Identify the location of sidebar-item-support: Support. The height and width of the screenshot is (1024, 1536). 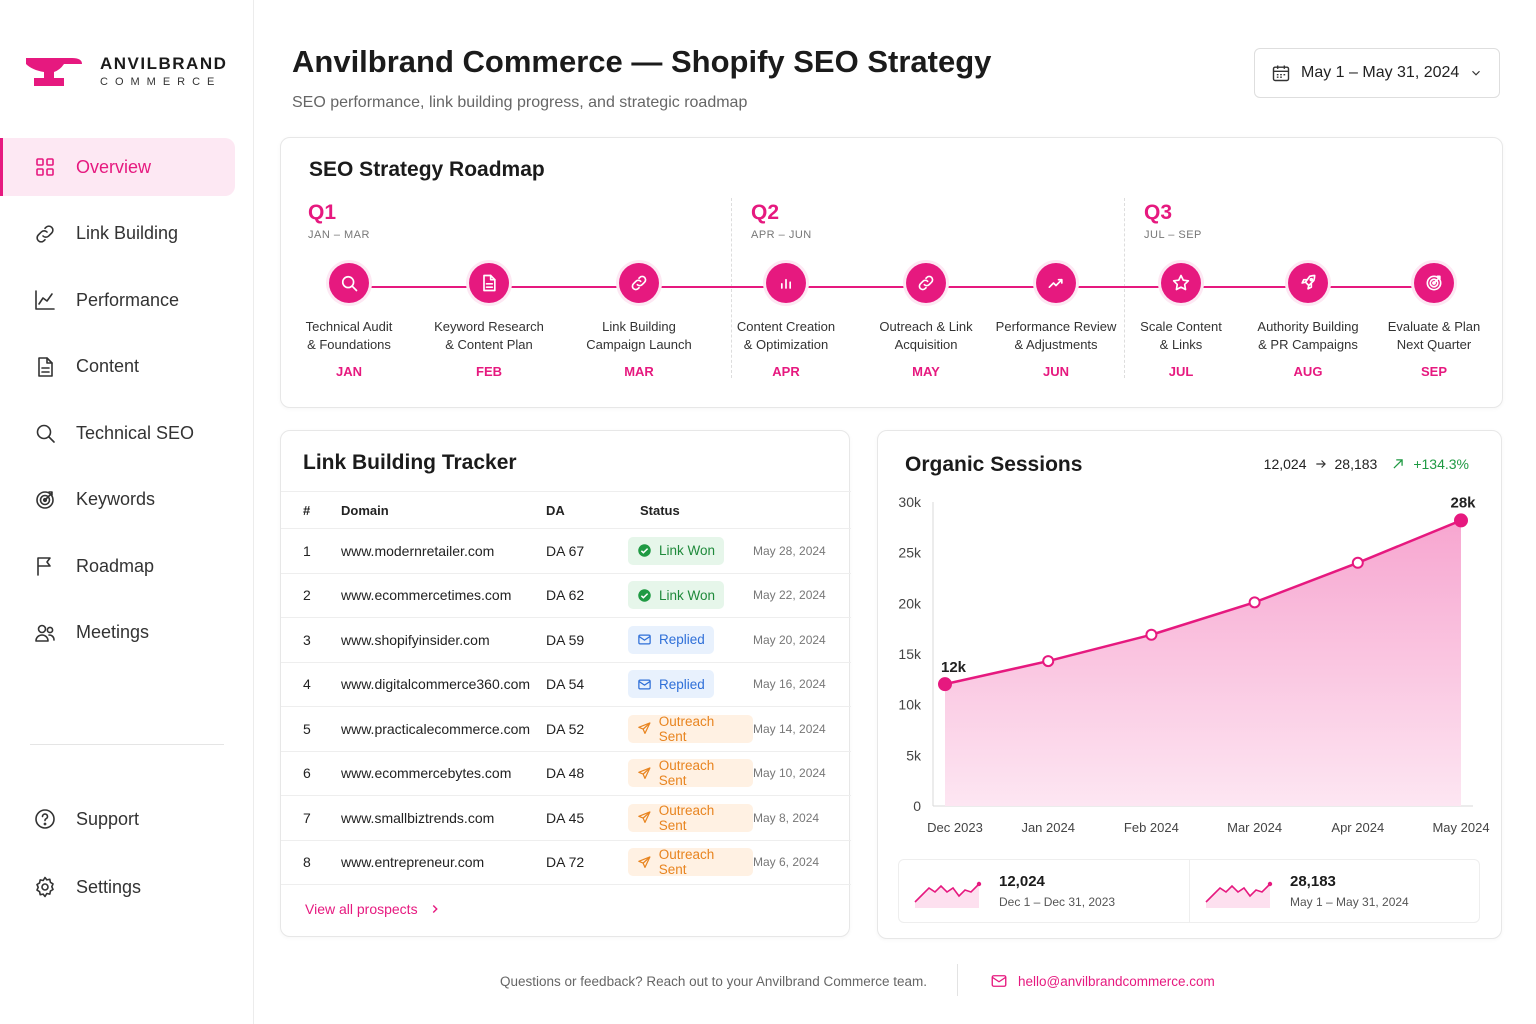
(127, 819).